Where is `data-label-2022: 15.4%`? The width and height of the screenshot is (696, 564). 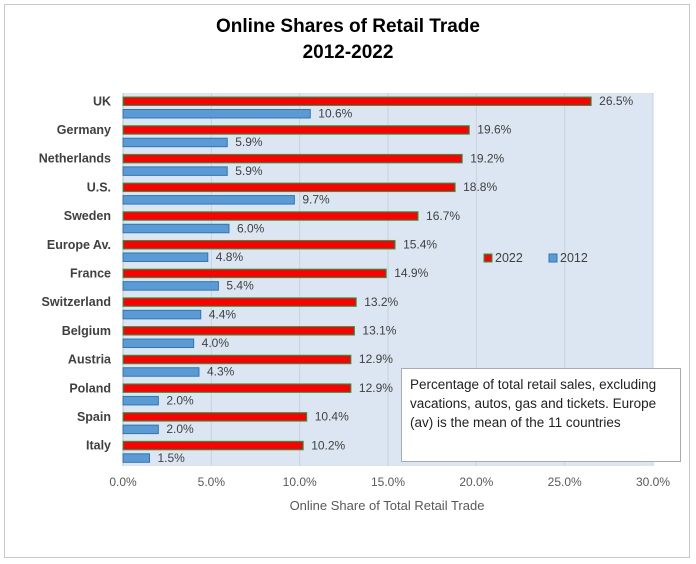
data-label-2022: 15.4% is located at coordinates (420, 244).